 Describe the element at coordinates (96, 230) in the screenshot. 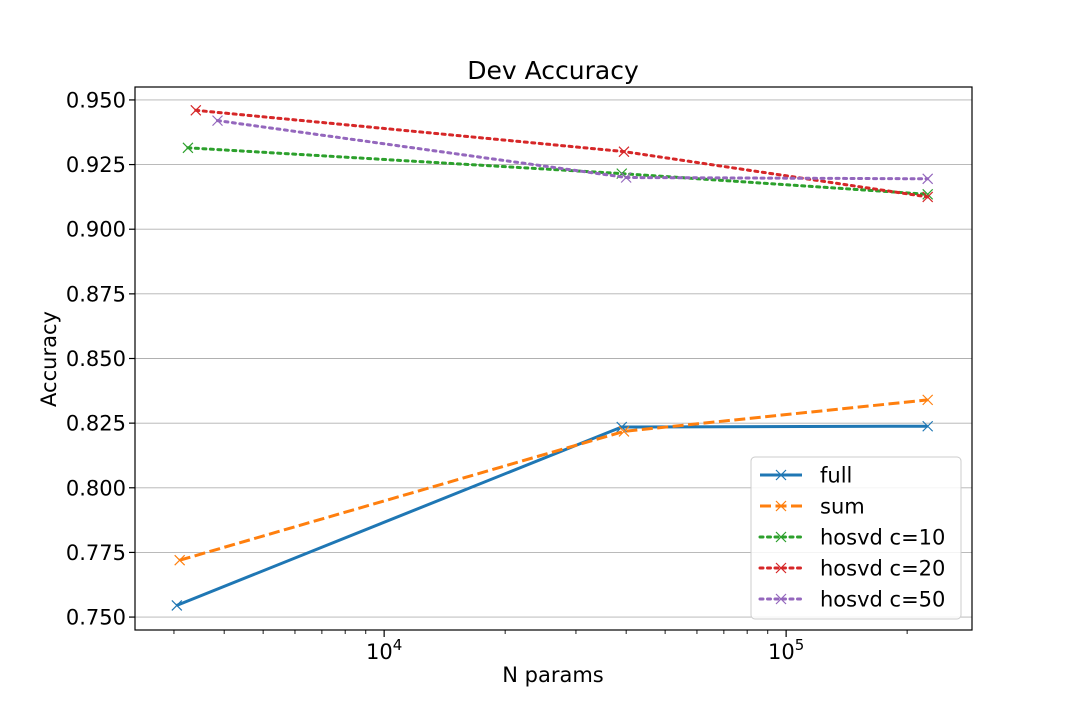

I see `y-tick-label: 0.900` at that location.